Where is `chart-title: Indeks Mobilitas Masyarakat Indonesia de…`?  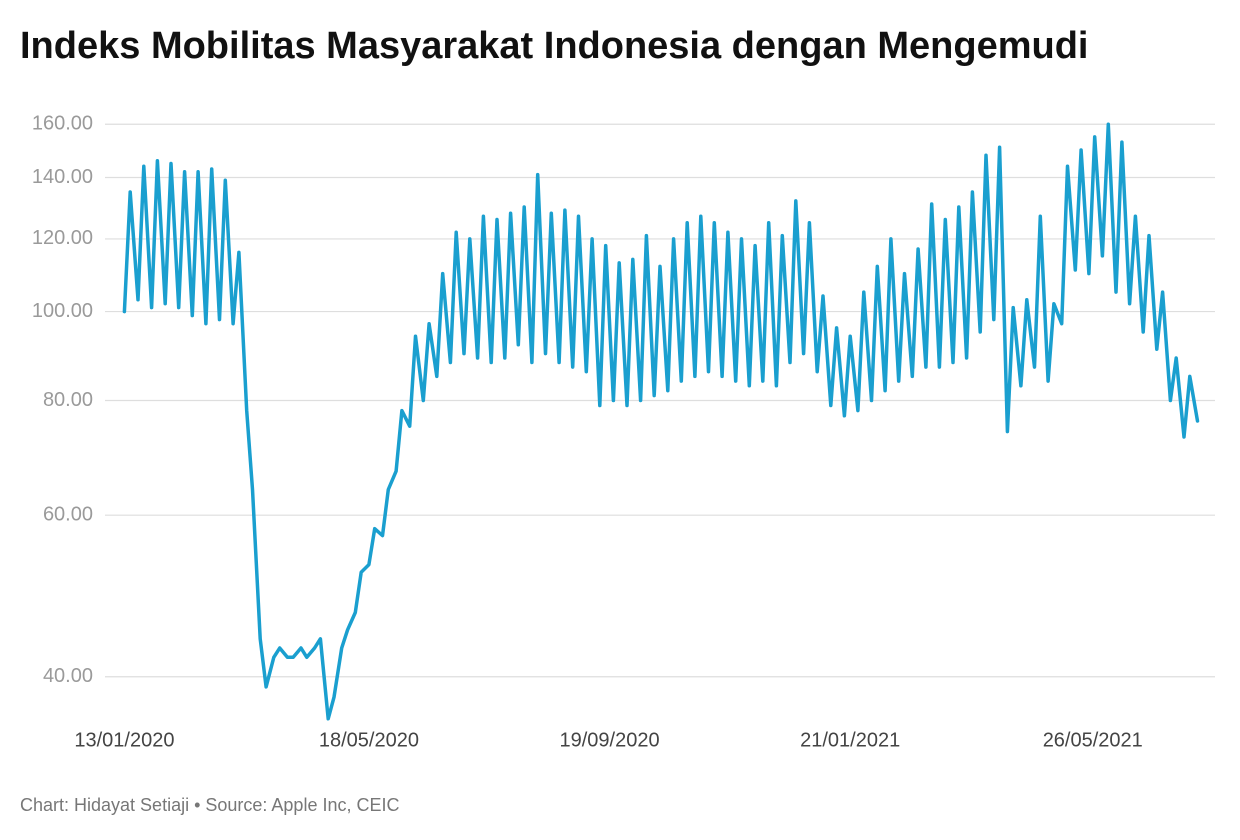 chart-title: Indeks Mobilitas Masyarakat Indonesia de… is located at coordinates (554, 46).